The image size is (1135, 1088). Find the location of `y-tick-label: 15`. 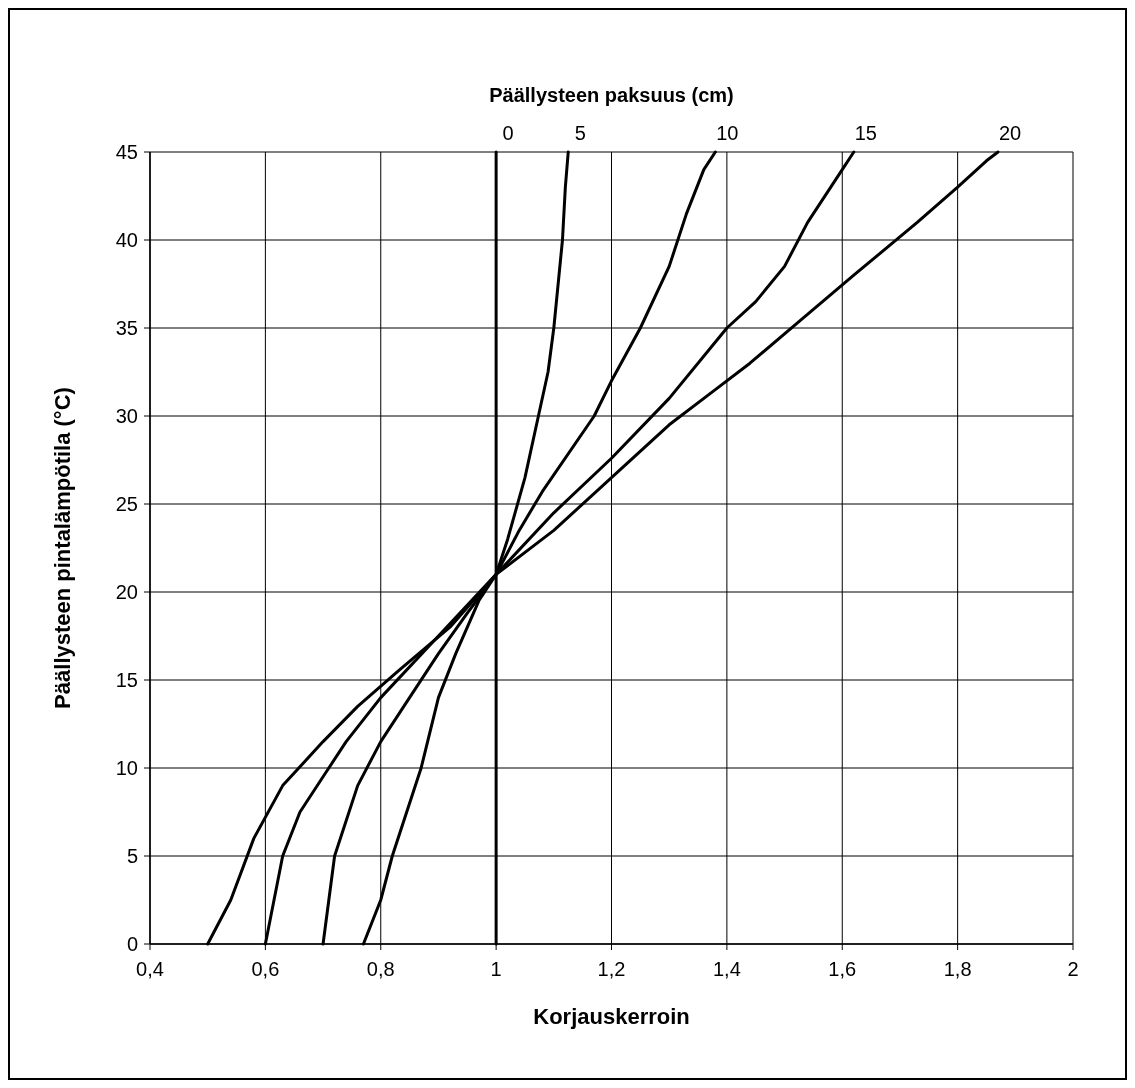

y-tick-label: 15 is located at coordinates (126, 680).